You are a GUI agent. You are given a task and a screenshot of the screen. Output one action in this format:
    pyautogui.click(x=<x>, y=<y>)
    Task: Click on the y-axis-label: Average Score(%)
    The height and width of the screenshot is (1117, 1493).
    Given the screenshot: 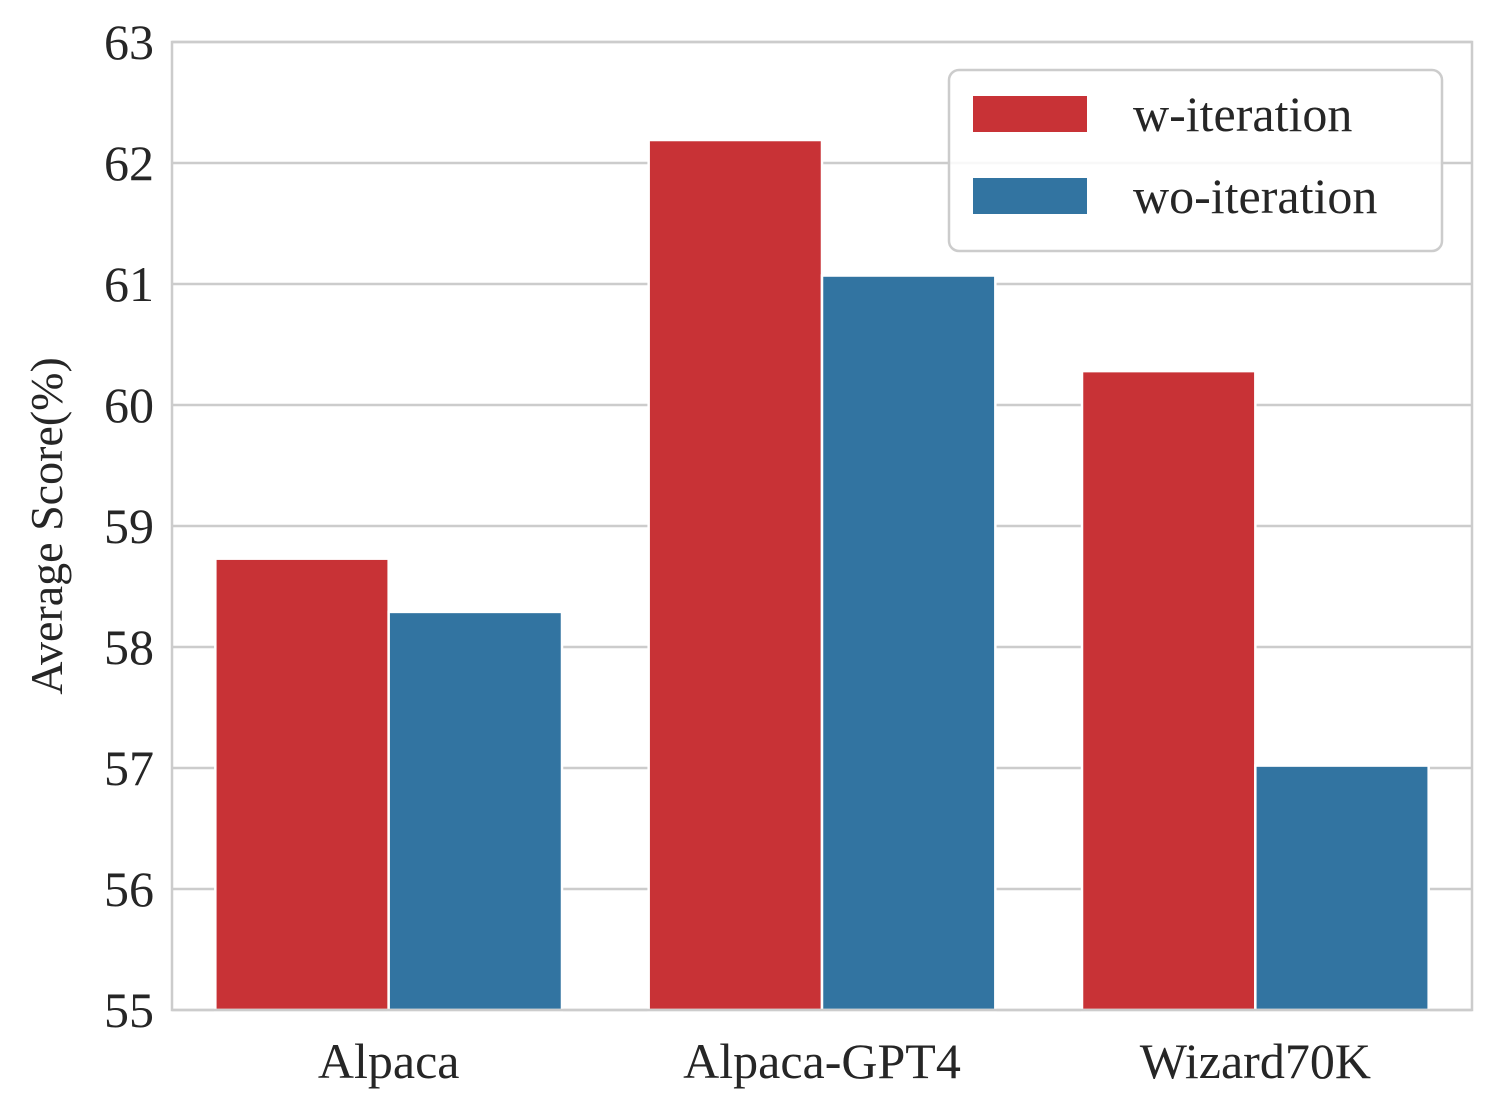 What is the action you would take?
    pyautogui.click(x=46, y=526)
    